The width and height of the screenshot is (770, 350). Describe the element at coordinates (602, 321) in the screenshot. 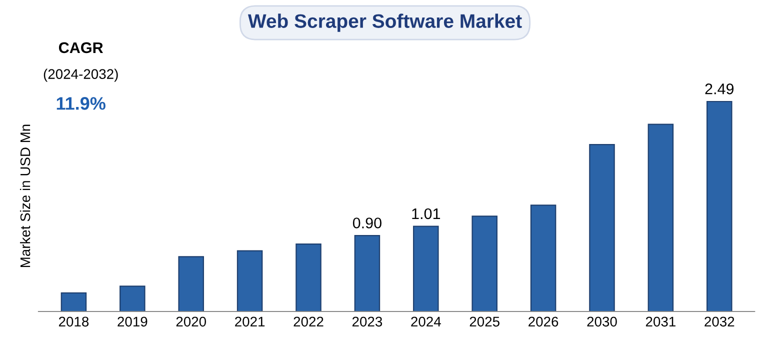

I see `x-tick-label: 2030` at that location.